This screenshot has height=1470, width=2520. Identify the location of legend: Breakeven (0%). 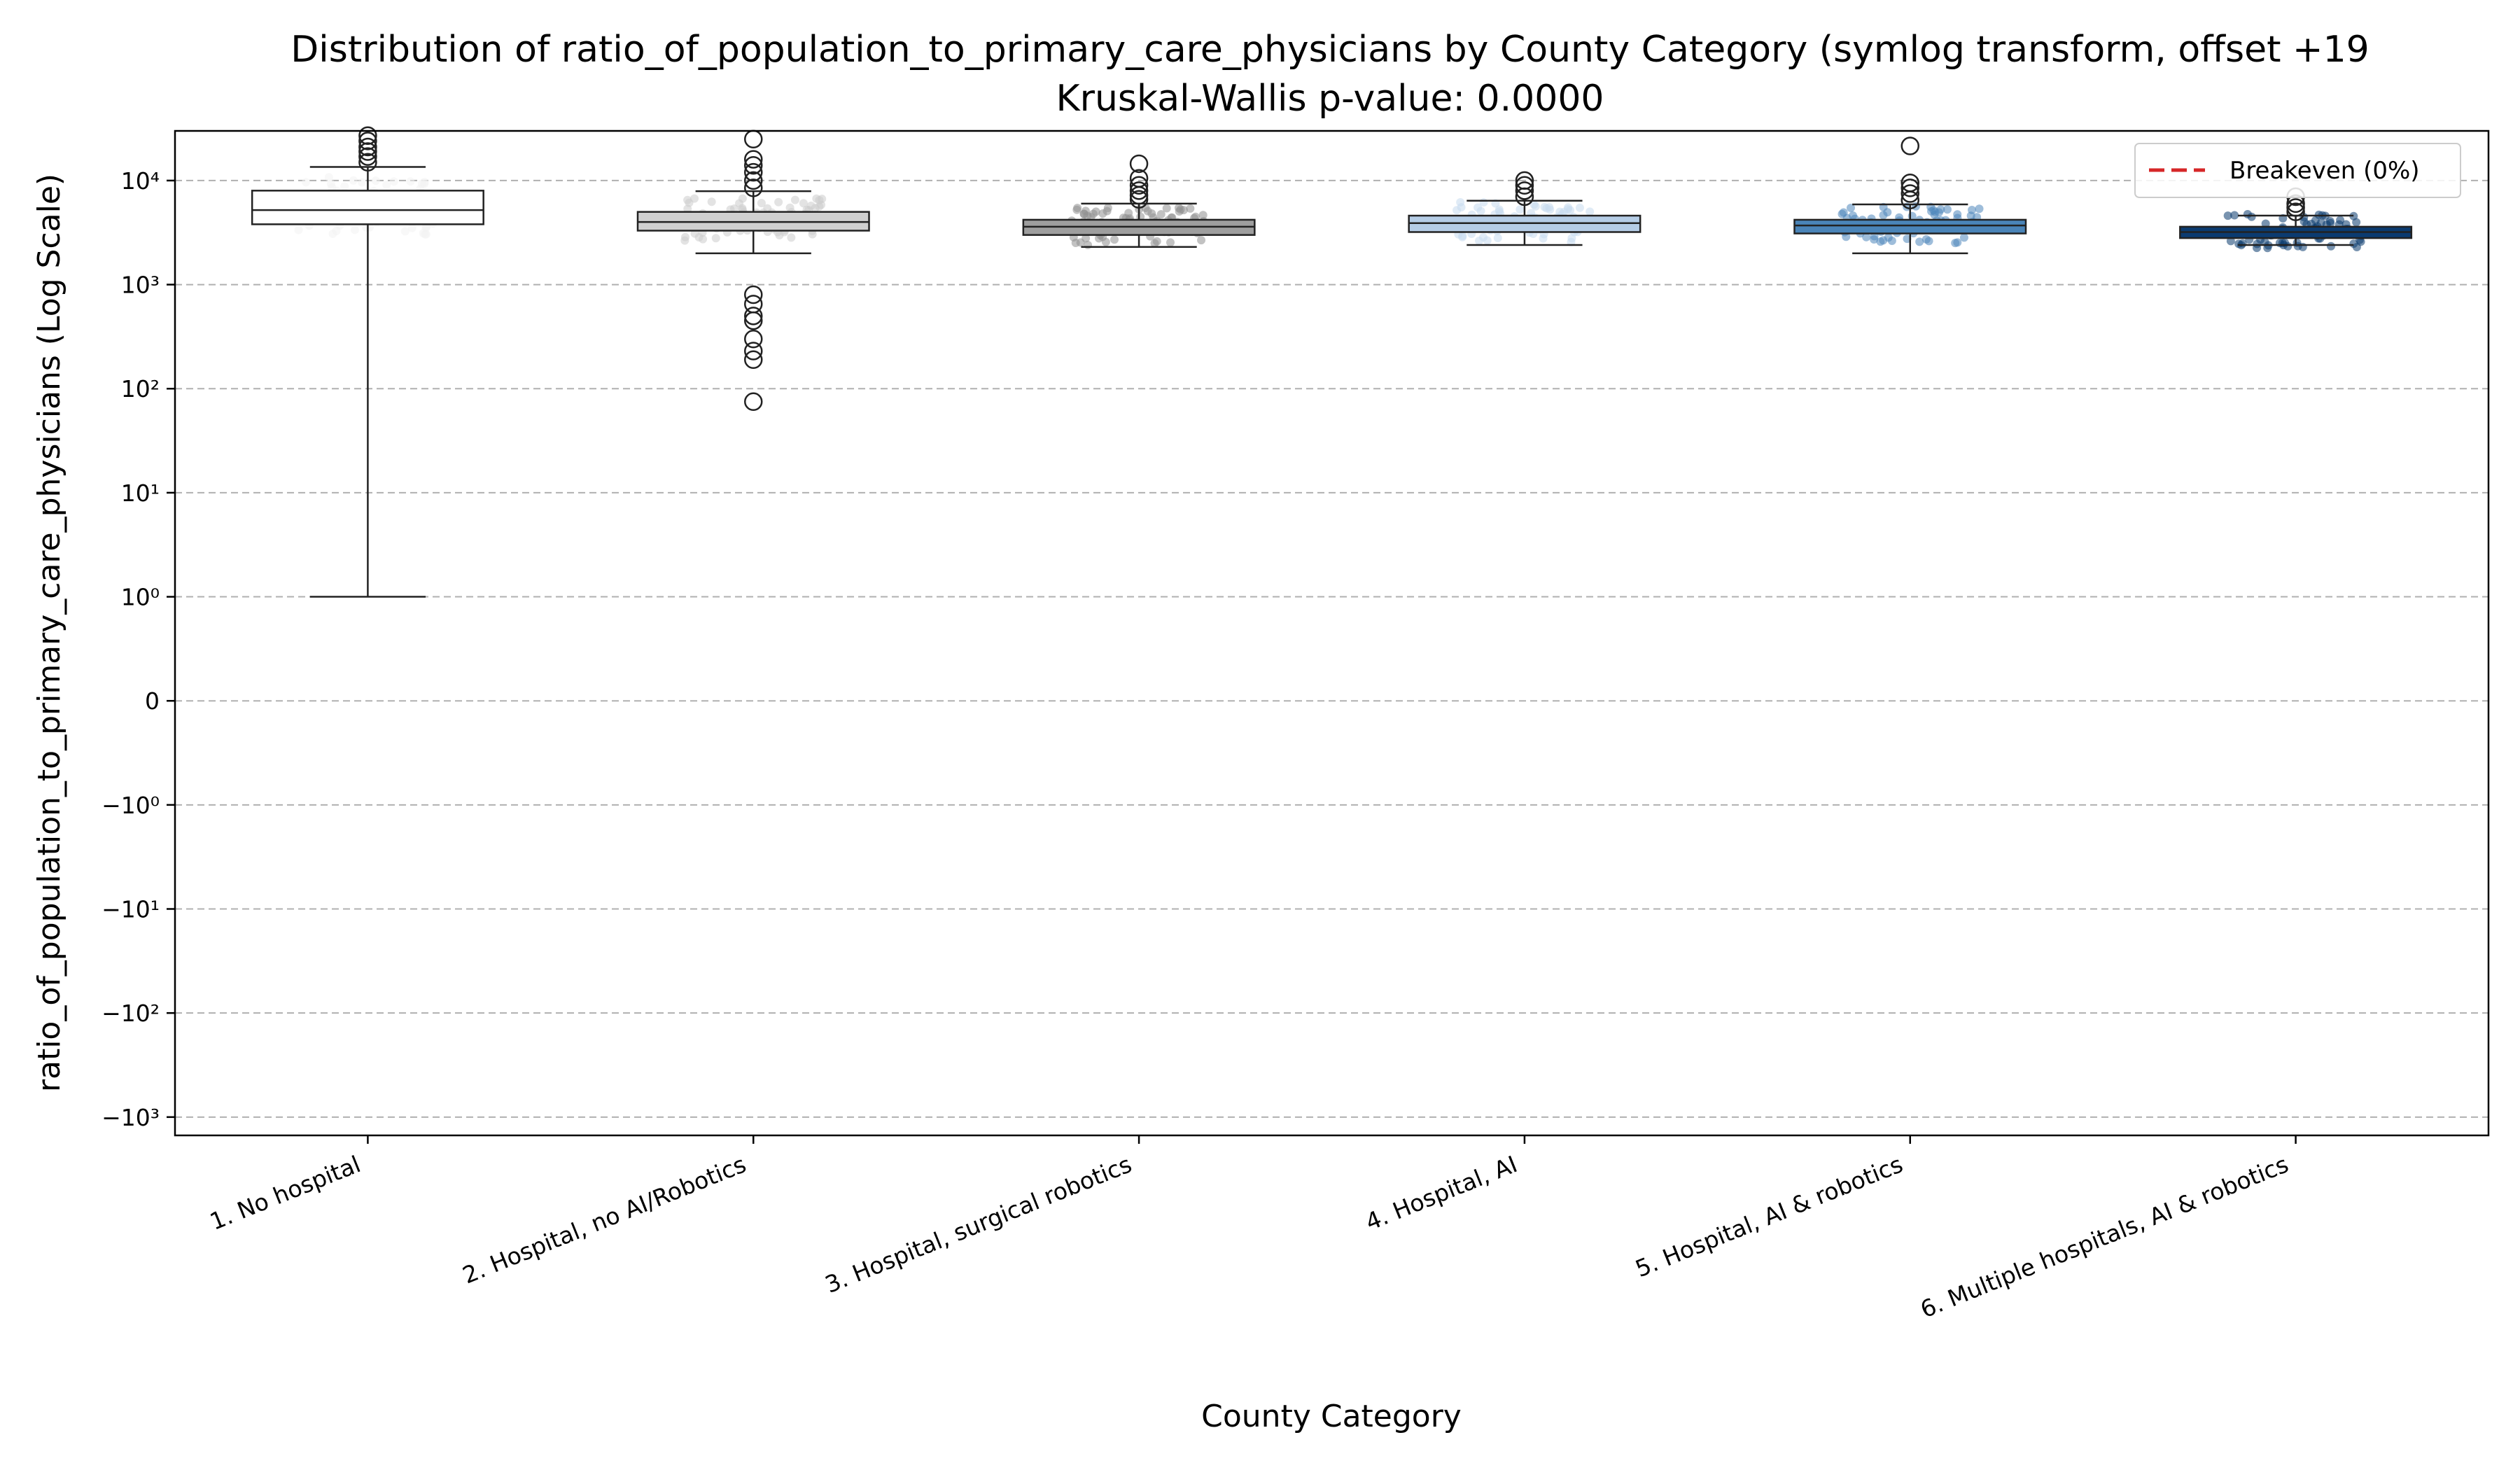
(2297, 170).